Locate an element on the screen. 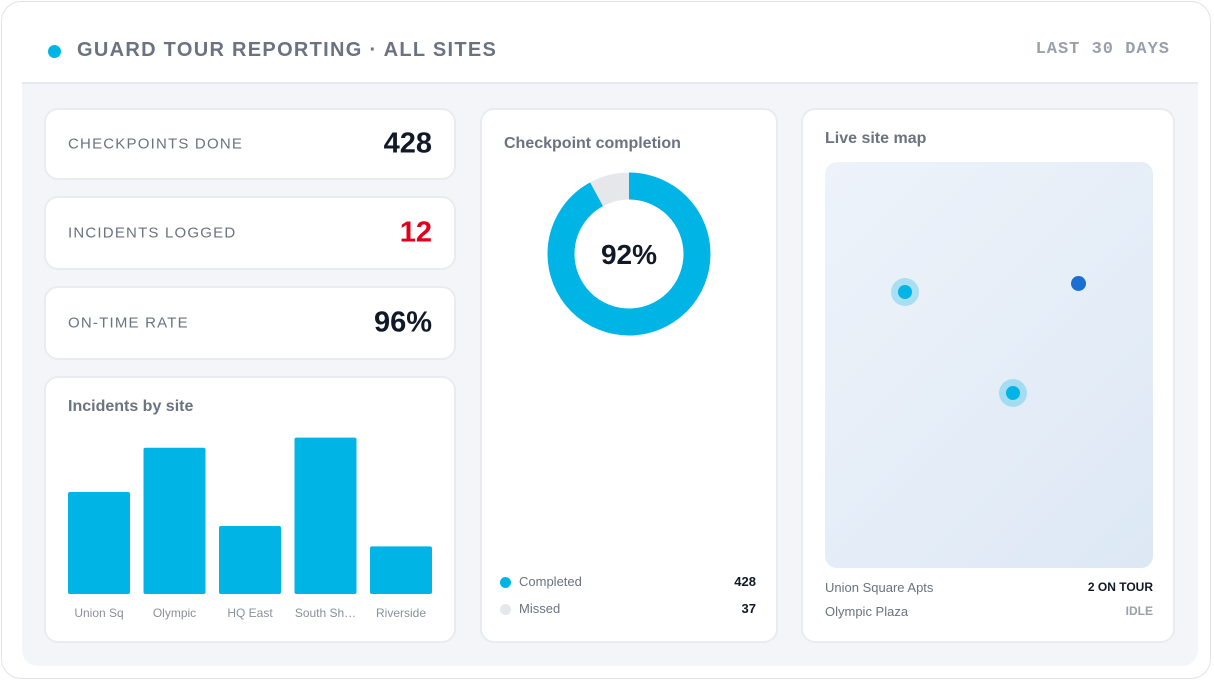  completion-donut-chart: 92% is located at coordinates (629, 254).